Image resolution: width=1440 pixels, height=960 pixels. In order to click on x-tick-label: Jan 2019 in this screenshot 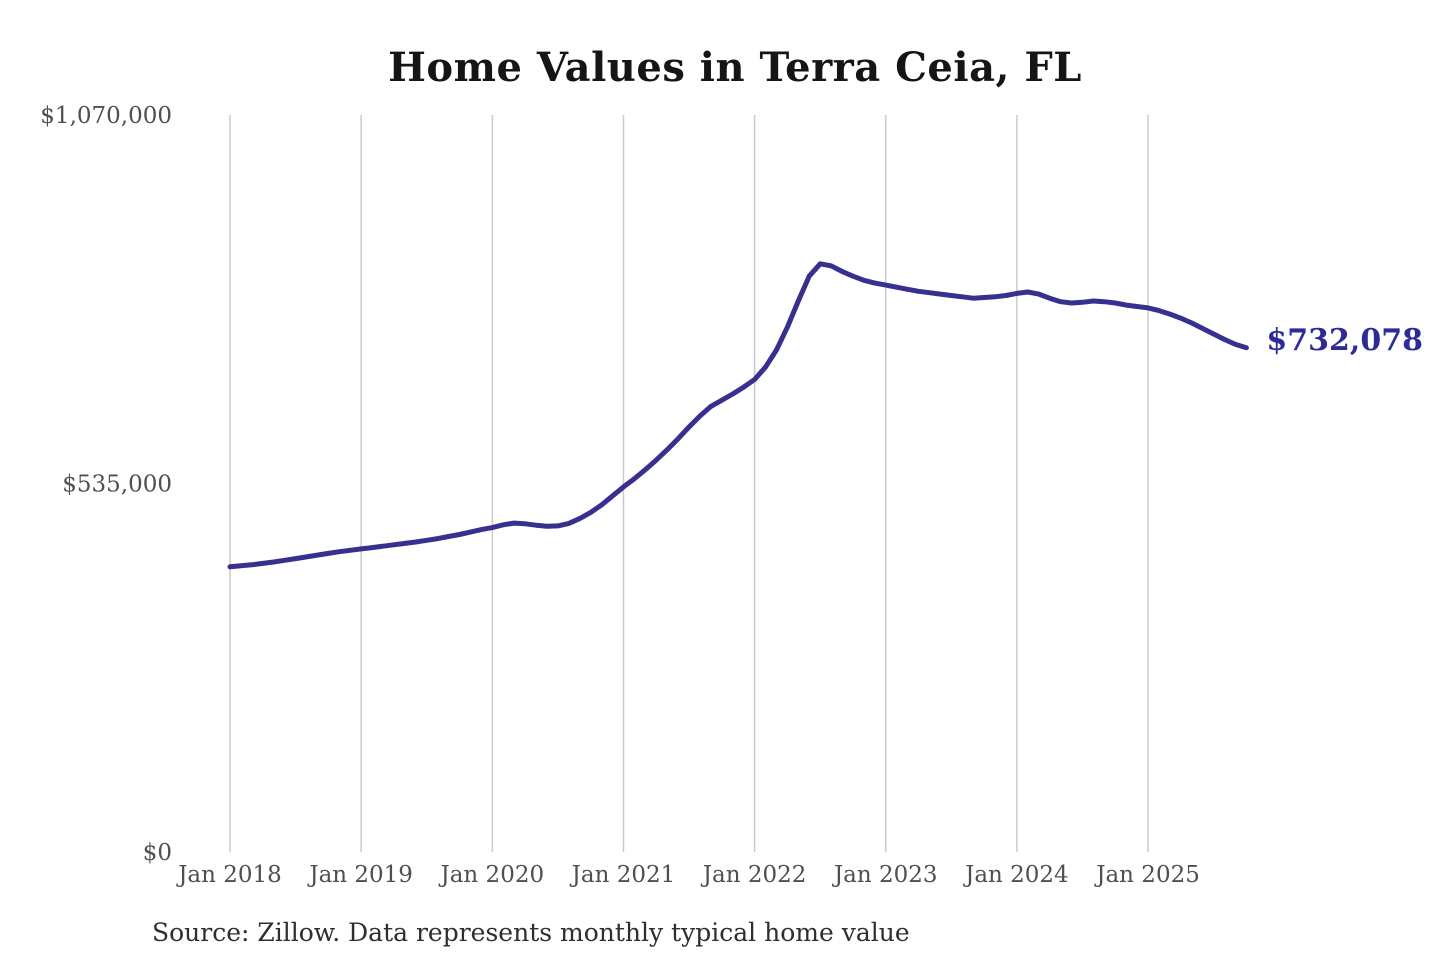, I will do `click(360, 875)`.